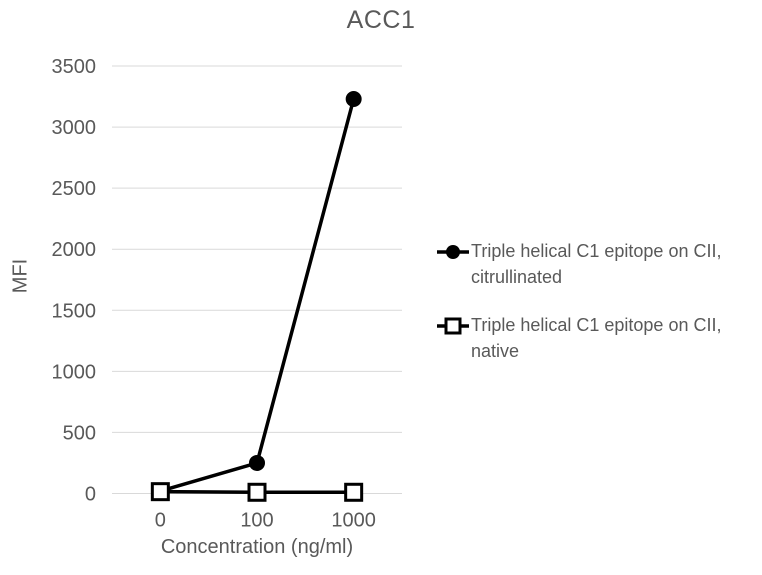 The height and width of the screenshot is (575, 762). What do you see at coordinates (353, 521) in the screenshot?
I see `x-tick-label: 1000` at bounding box center [353, 521].